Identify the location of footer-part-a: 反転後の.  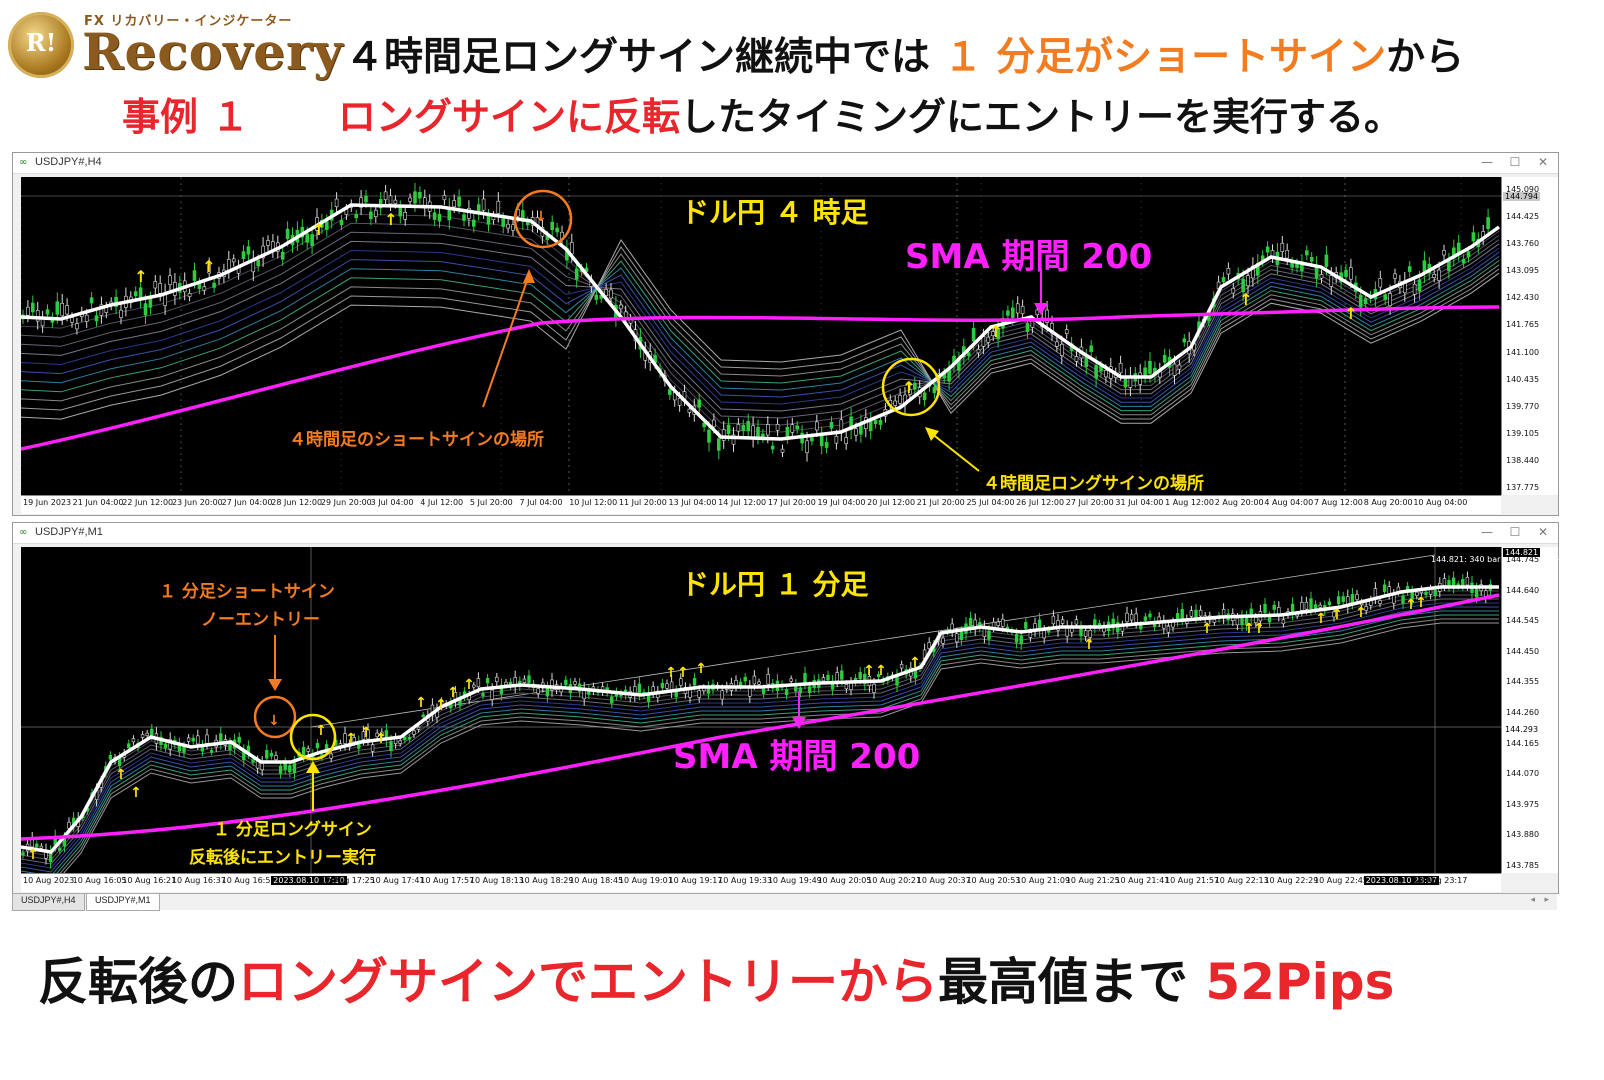
(138, 982).